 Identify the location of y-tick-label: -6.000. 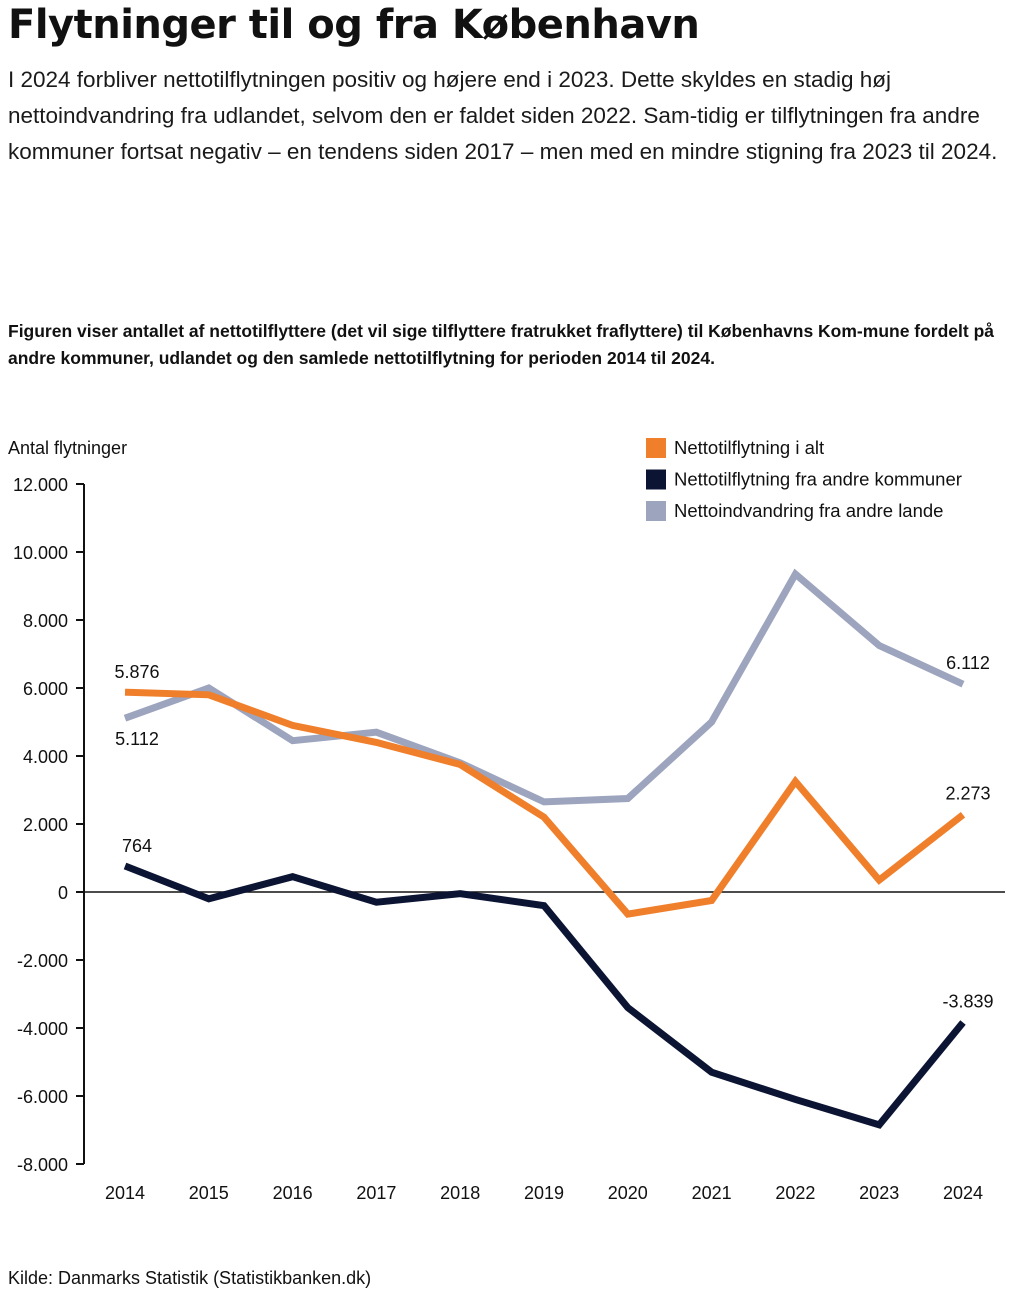
(42, 1097).